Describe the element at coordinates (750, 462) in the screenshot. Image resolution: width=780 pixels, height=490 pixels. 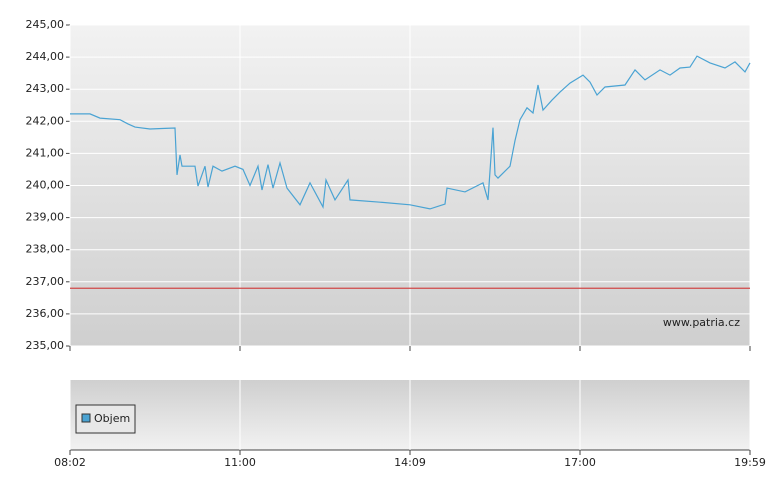
I see `x-tick-label: 19:59` at that location.